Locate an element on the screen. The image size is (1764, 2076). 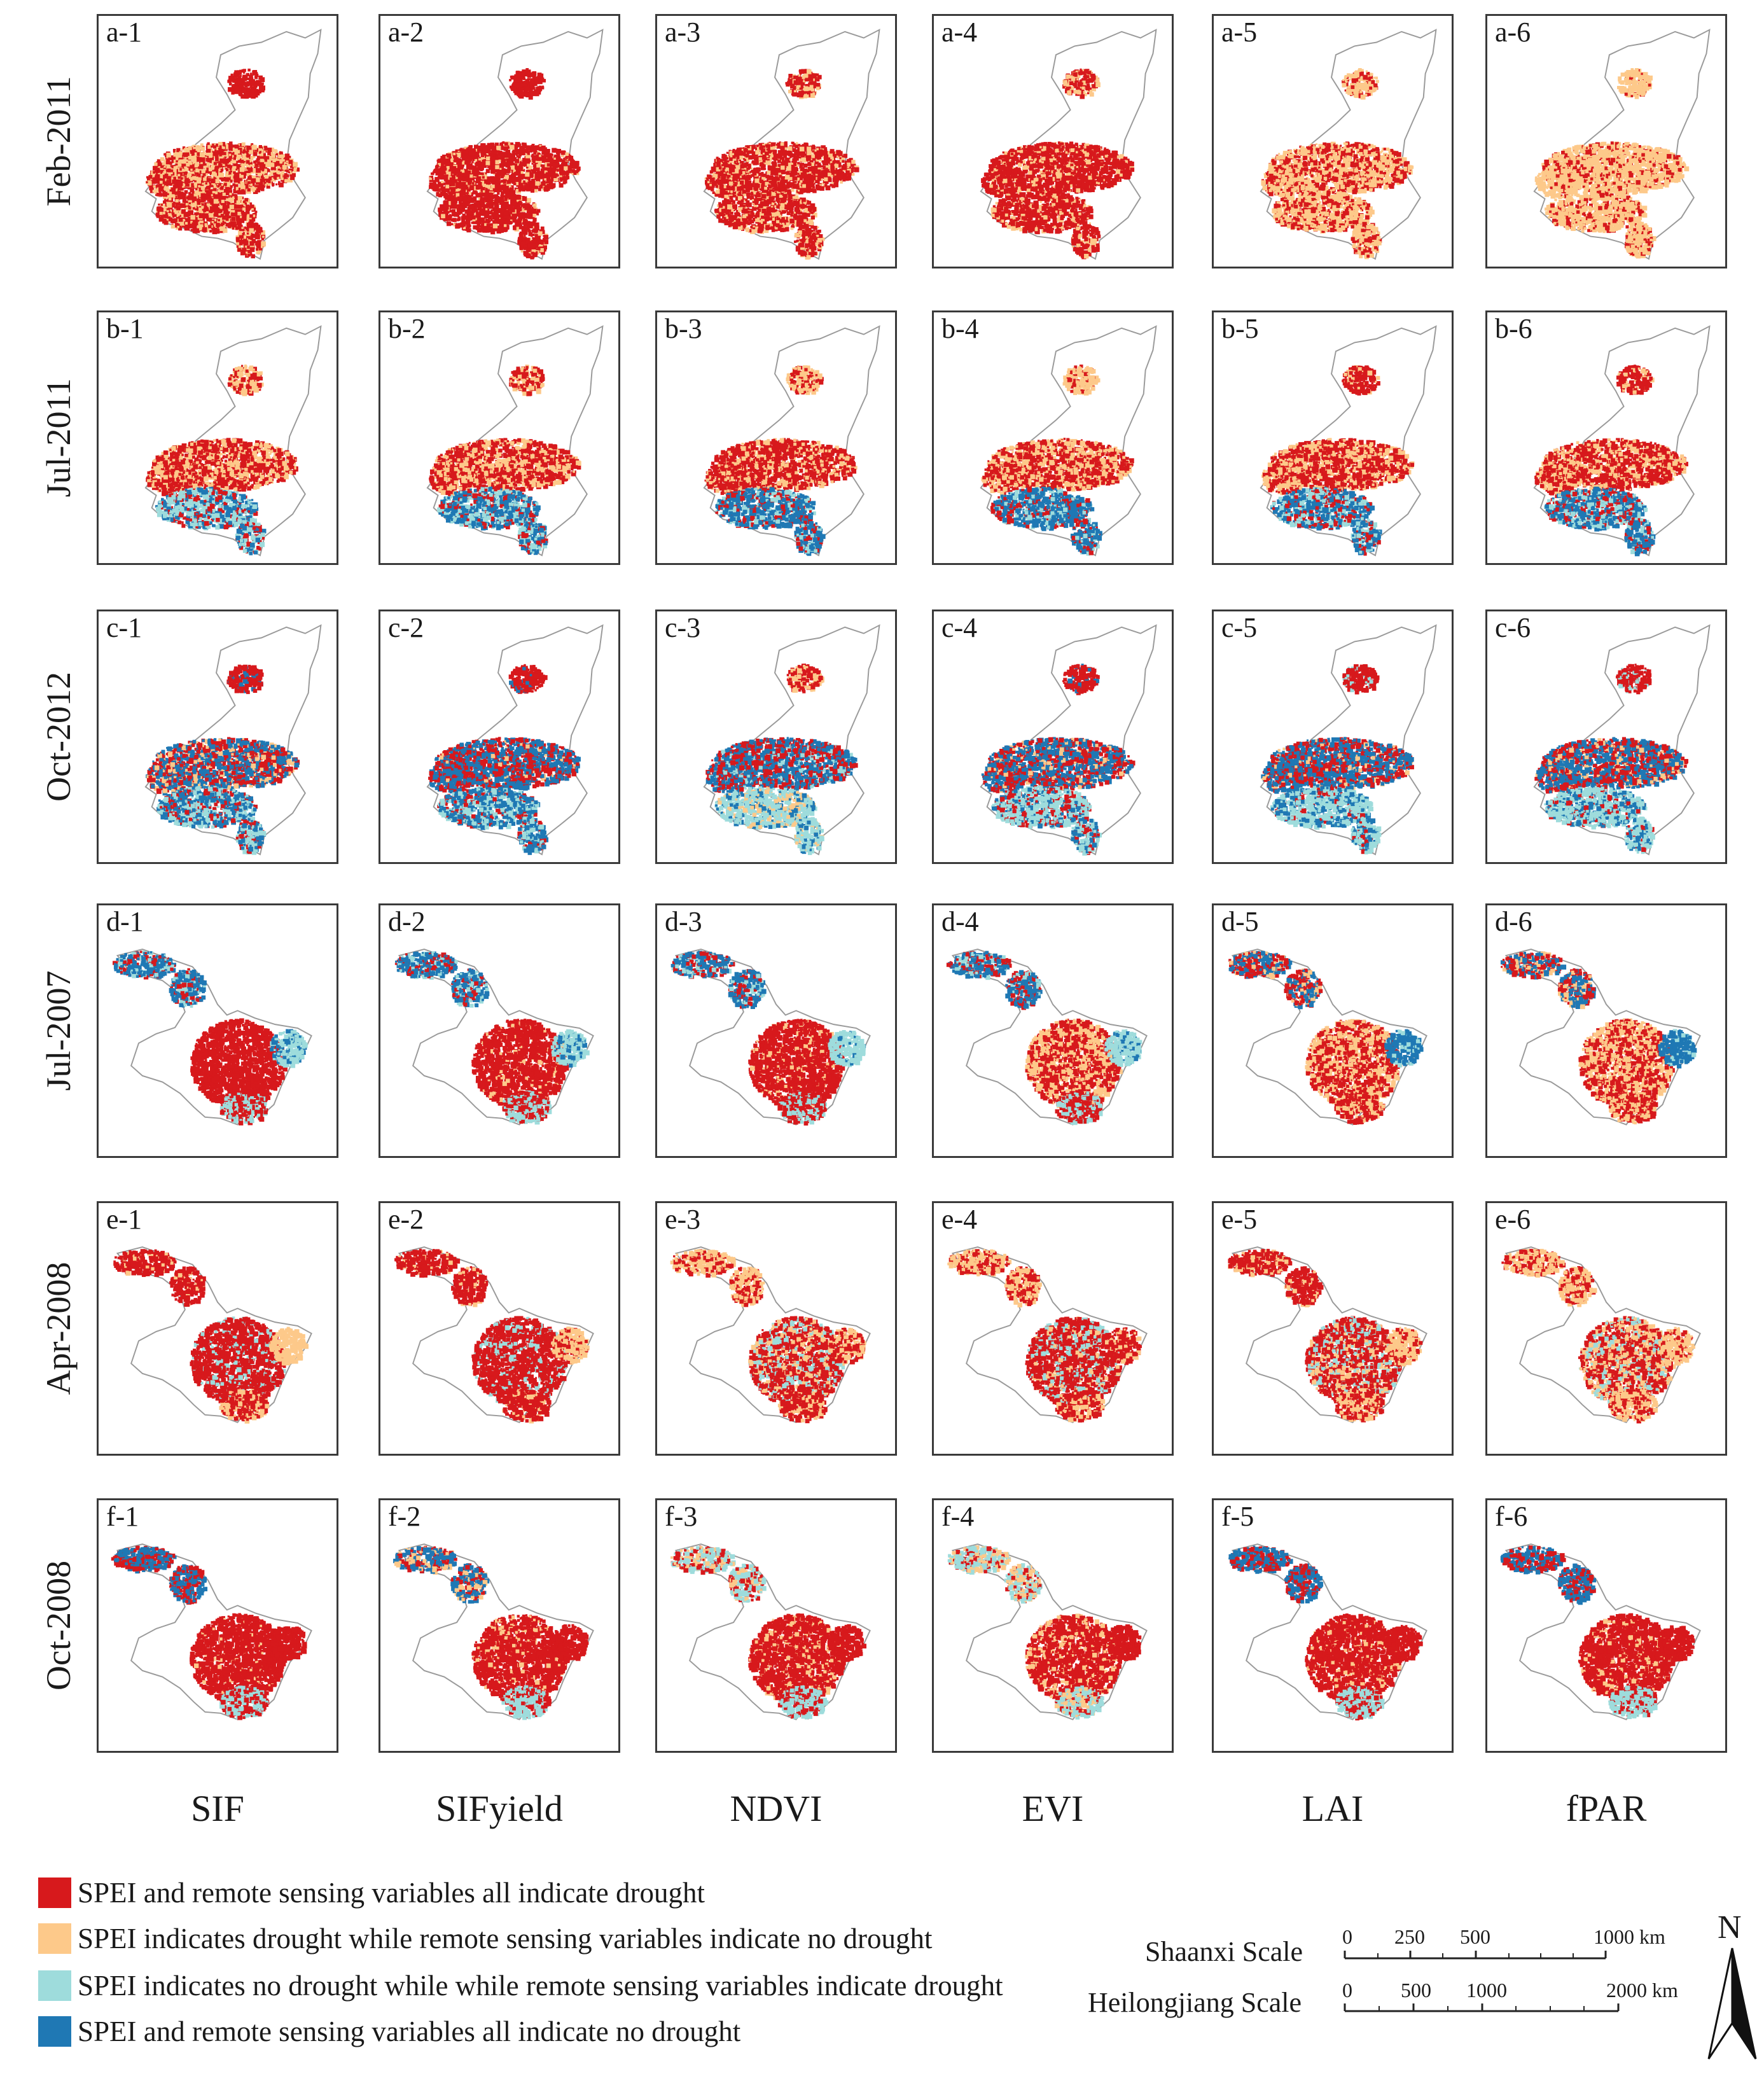
map-panel: c-2 is located at coordinates (499, 737).